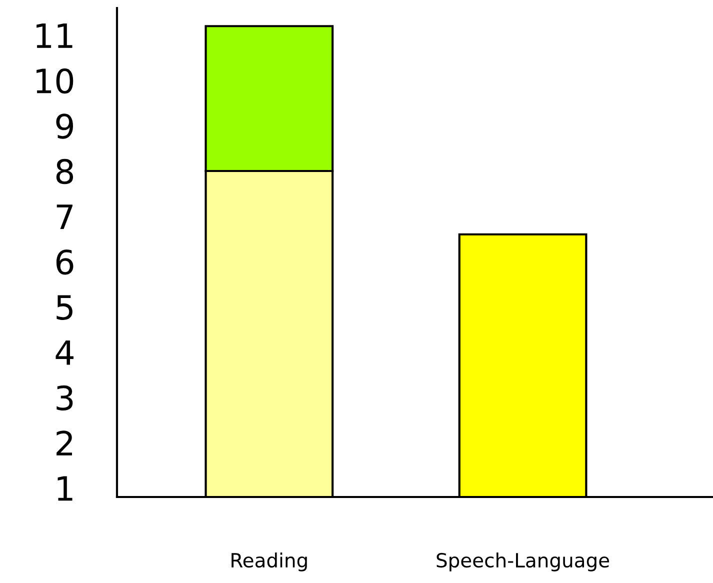 The width and height of the screenshot is (713, 583). What do you see at coordinates (65, 262) in the screenshot?
I see `y-tick-label: 6` at bounding box center [65, 262].